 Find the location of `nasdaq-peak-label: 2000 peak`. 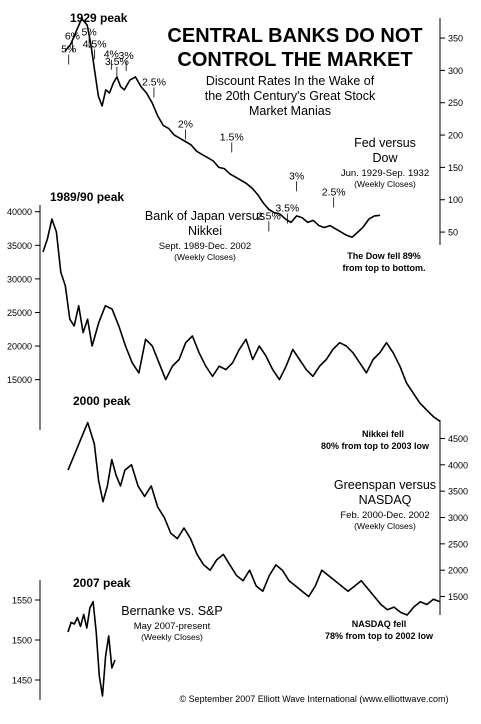

nasdaq-peak-label: 2000 peak is located at coordinates (102, 401).